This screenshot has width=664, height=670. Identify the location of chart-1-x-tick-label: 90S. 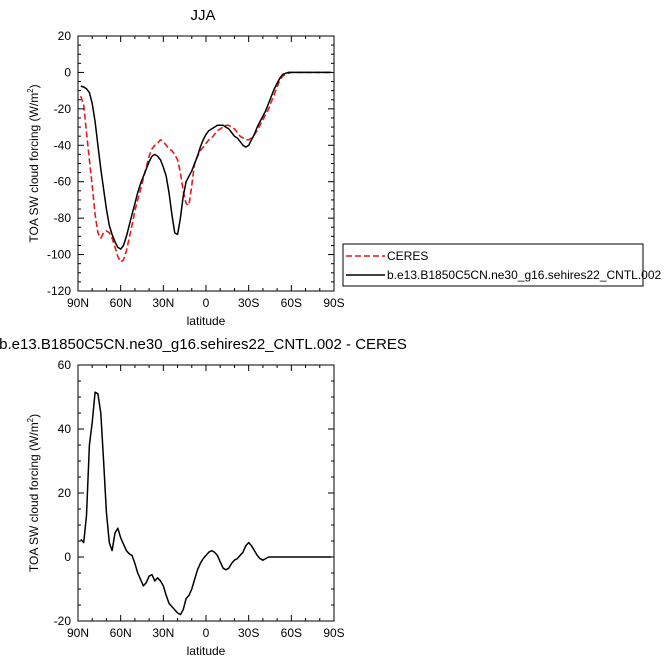
(333, 303).